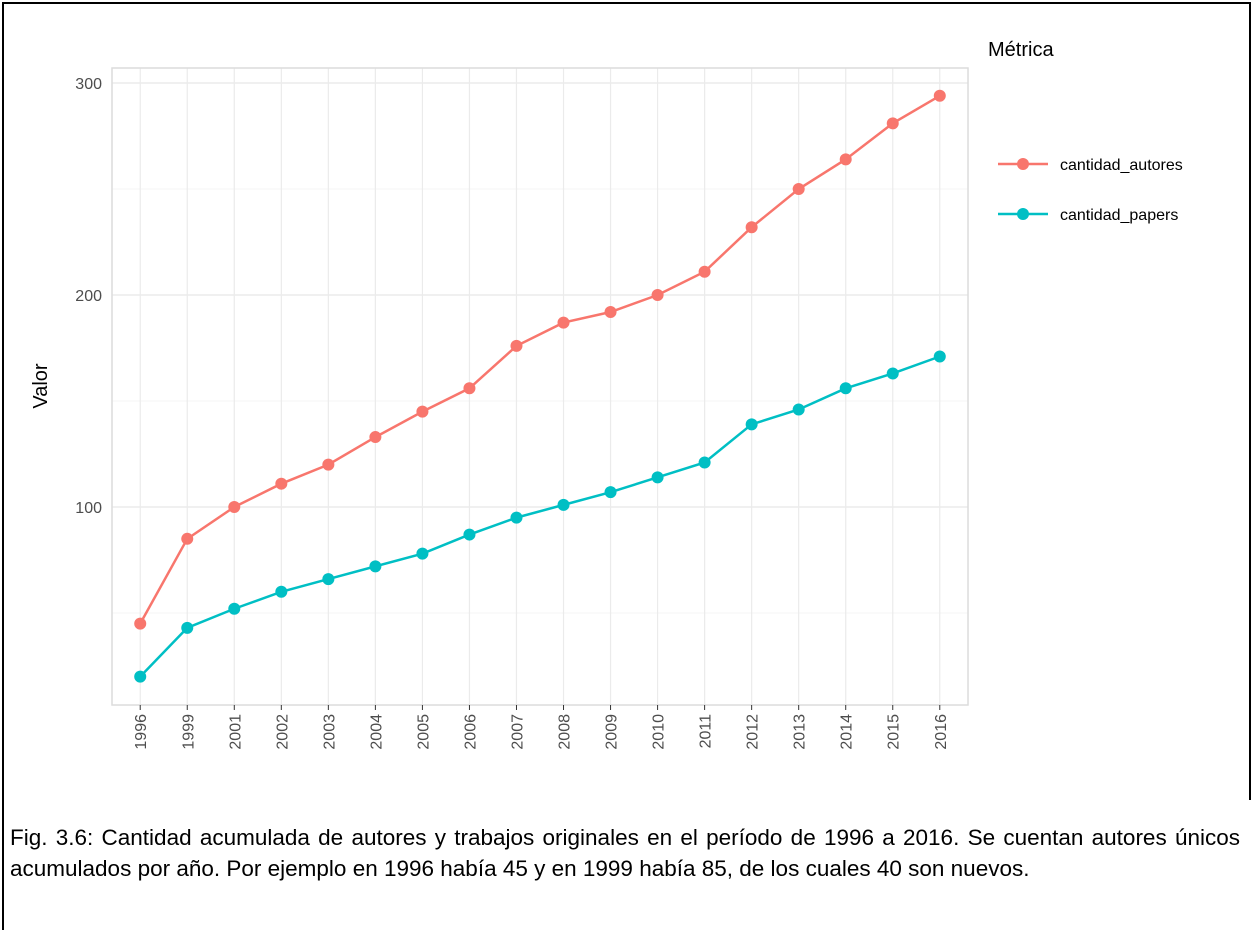 The height and width of the screenshot is (930, 1253). Describe the element at coordinates (659, 732) in the screenshot. I see `x-tick-label: 2010` at that location.